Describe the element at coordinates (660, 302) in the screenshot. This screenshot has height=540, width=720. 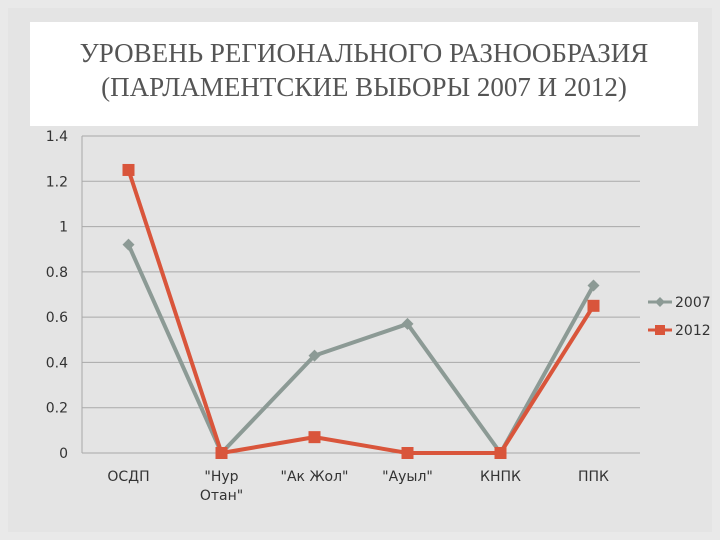
I see `legend-marker-2007` at that location.